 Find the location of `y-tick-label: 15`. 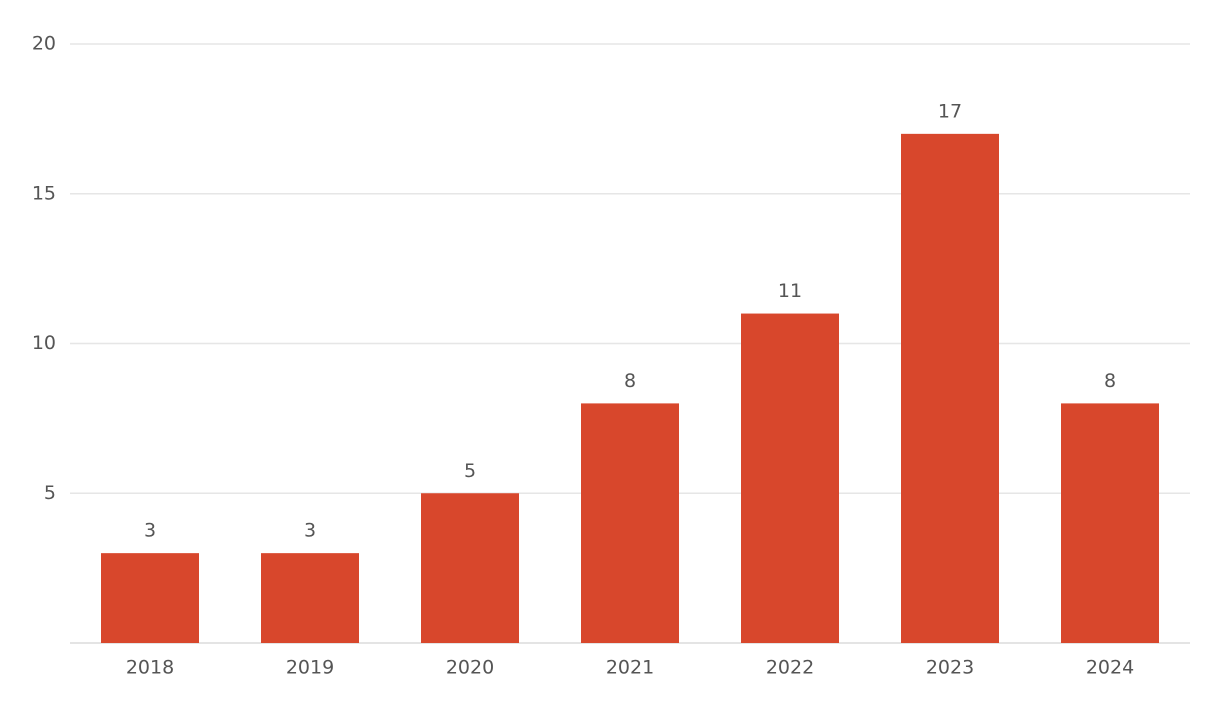

y-tick-label: 15 is located at coordinates (44, 193).